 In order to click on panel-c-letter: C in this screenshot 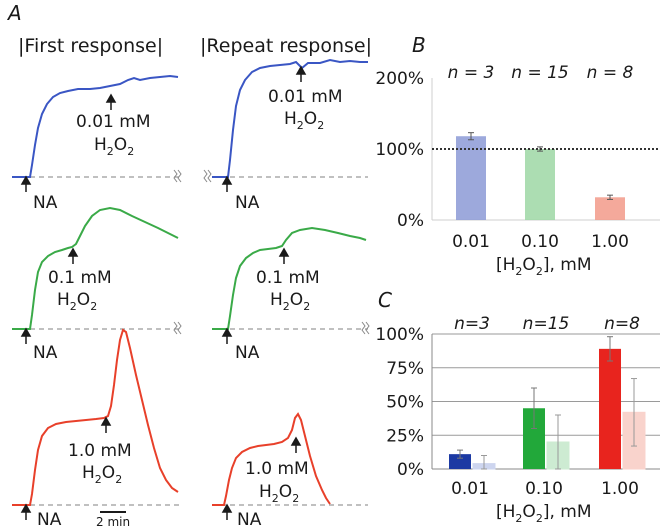, I will do `click(385, 300)`.